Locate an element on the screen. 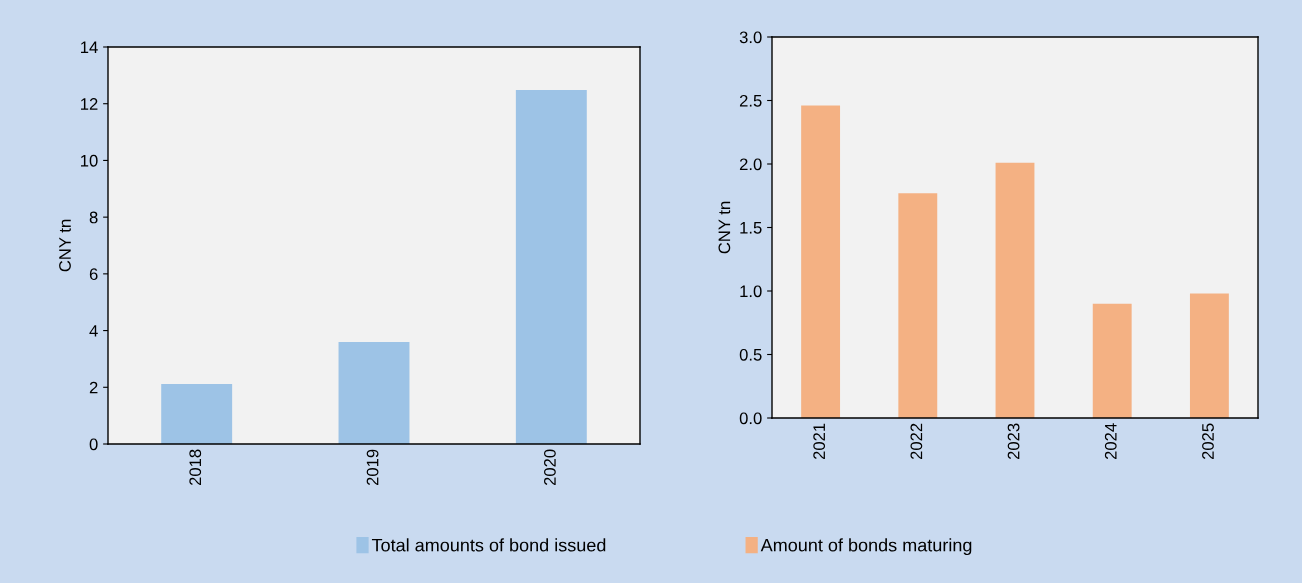 This screenshot has width=1302, height=583. x-tick-label: 2020 is located at coordinates (550, 467).